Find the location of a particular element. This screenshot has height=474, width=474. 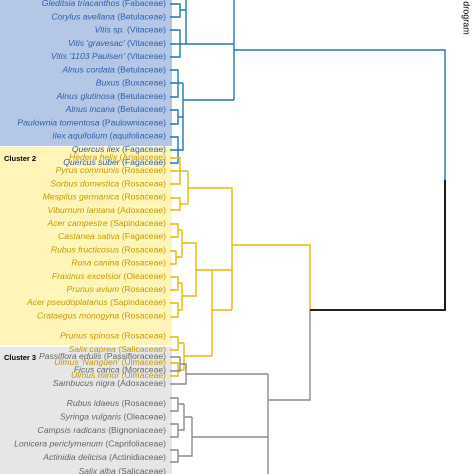

root-branch is located at coordinates (378, 245).